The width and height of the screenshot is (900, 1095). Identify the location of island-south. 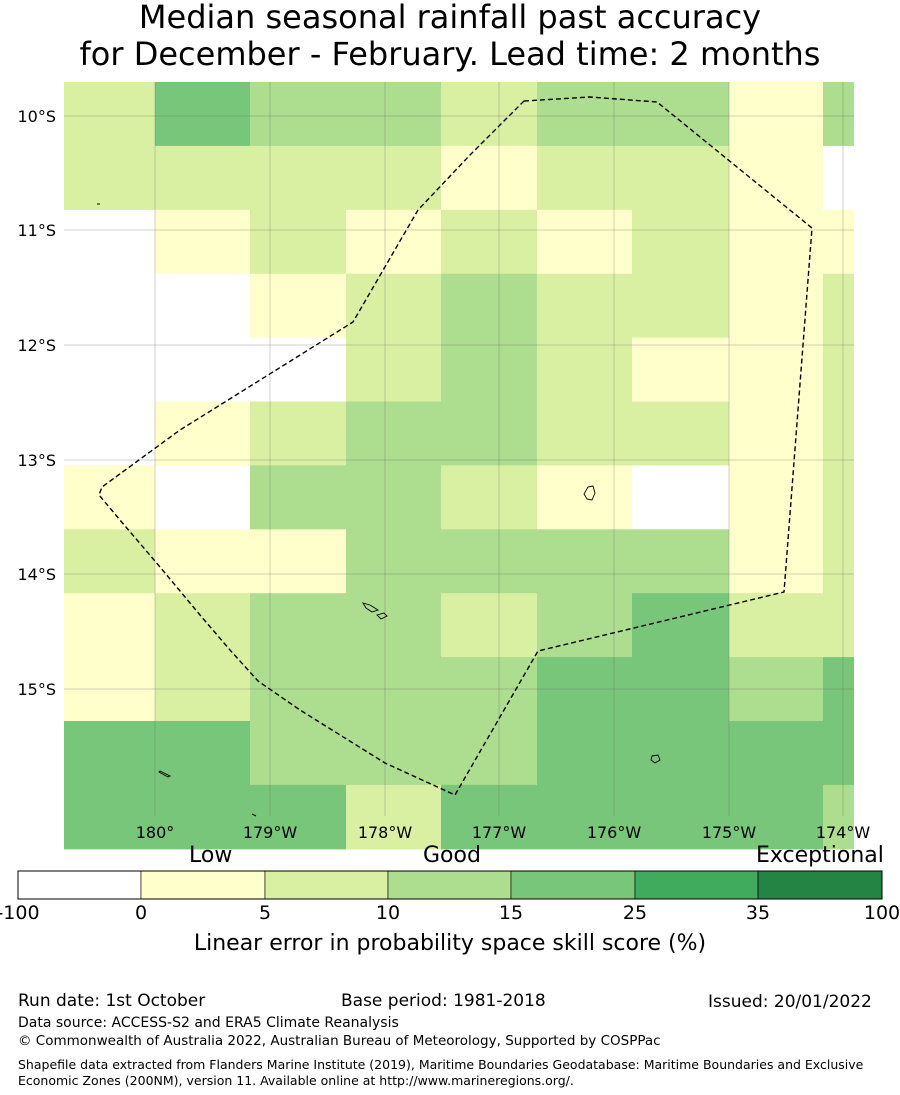
(655, 759).